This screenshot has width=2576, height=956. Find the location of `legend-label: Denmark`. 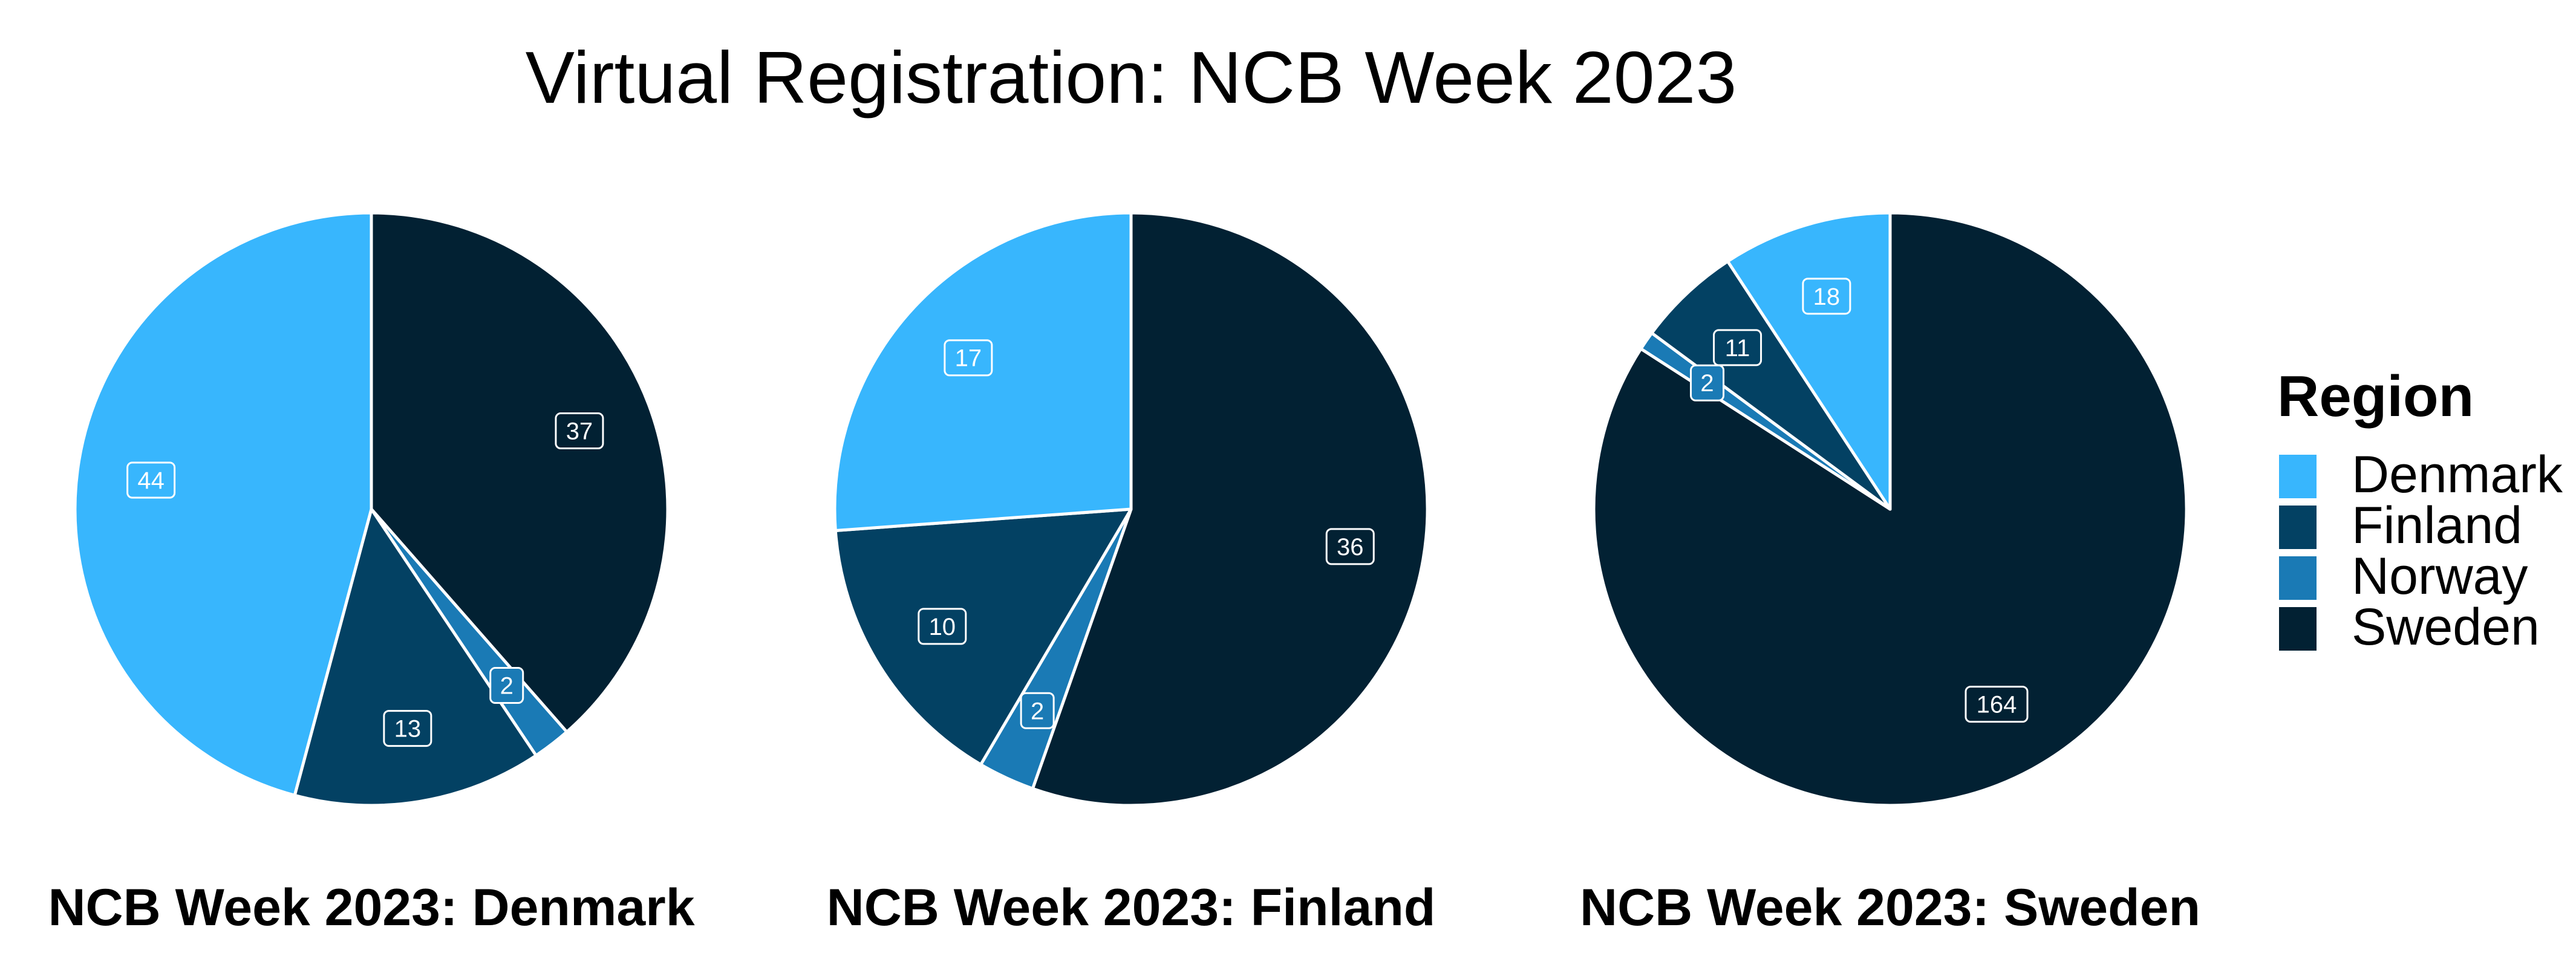

legend-label: Denmark is located at coordinates (2457, 475).